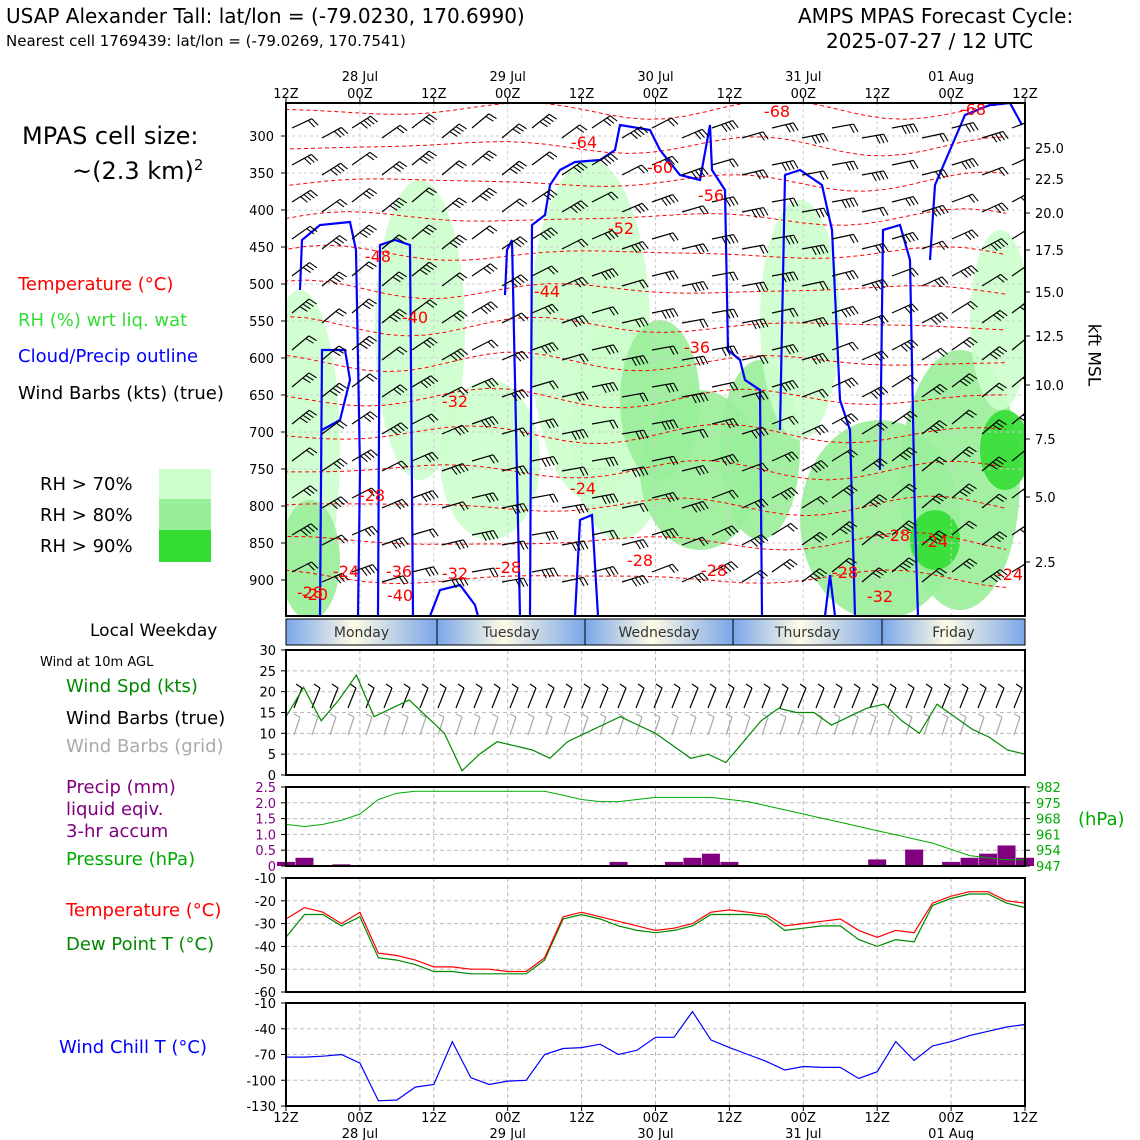 The height and width of the screenshot is (1140, 1140). Describe the element at coordinates (86, 484) in the screenshot. I see `legend-rh70: RH > 70%` at that location.